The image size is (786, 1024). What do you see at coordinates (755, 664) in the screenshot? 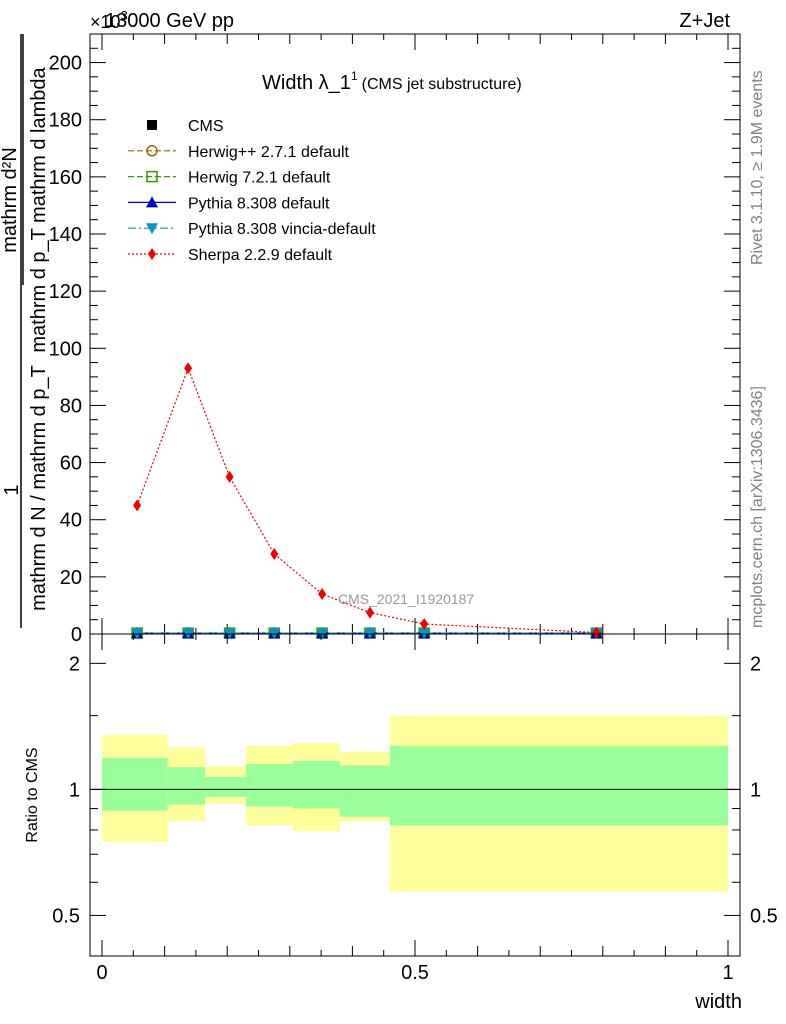
I see `ratio-y-tick-label-right: 2` at bounding box center [755, 664].